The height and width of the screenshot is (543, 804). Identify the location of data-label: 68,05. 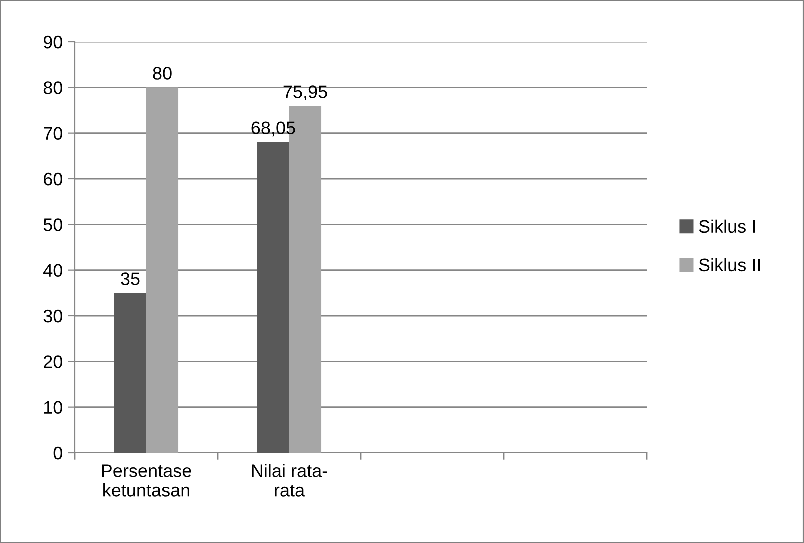
(274, 129).